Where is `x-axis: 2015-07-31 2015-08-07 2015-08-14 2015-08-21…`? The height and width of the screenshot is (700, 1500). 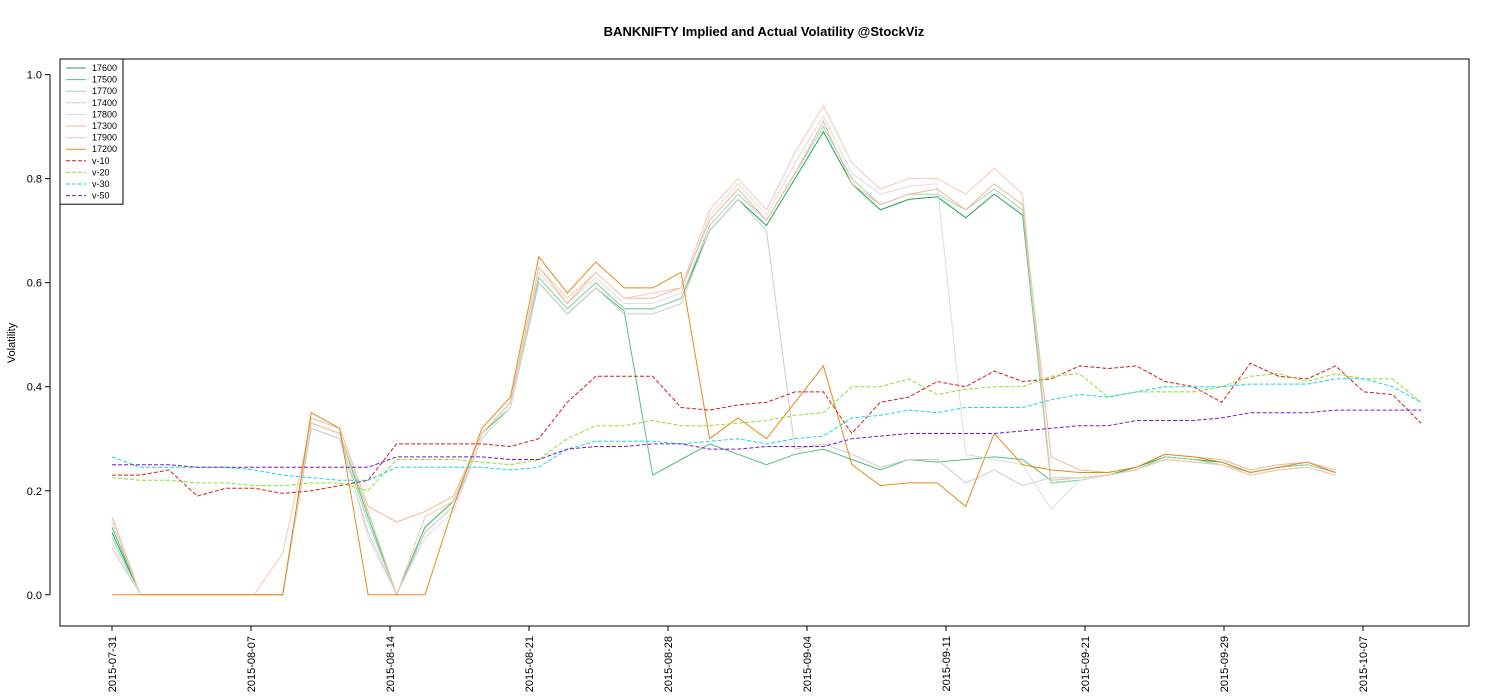
x-axis: 2015-07-31 2015-08-07 2015-08-14 2015-08-21… is located at coordinates (738, 659).